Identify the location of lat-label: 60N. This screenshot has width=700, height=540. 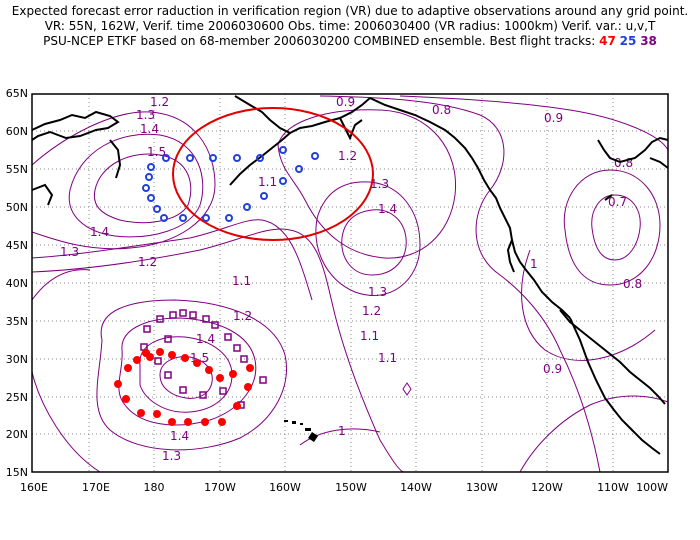
(17, 131).